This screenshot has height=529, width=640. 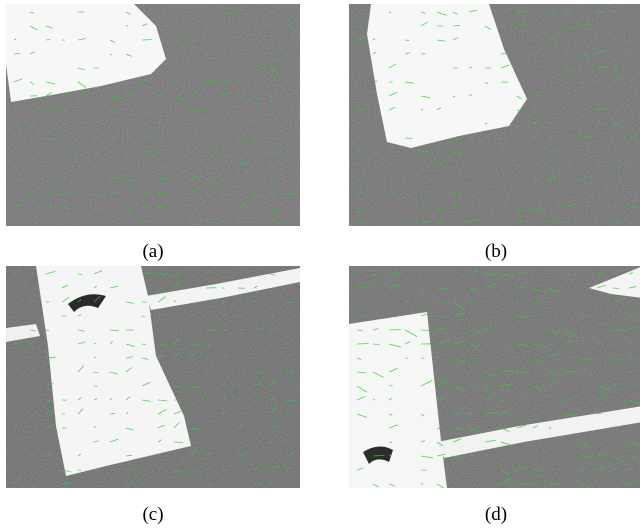 What do you see at coordinates (614, 282) in the screenshot?
I see `road-marking-stripe` at bounding box center [614, 282].